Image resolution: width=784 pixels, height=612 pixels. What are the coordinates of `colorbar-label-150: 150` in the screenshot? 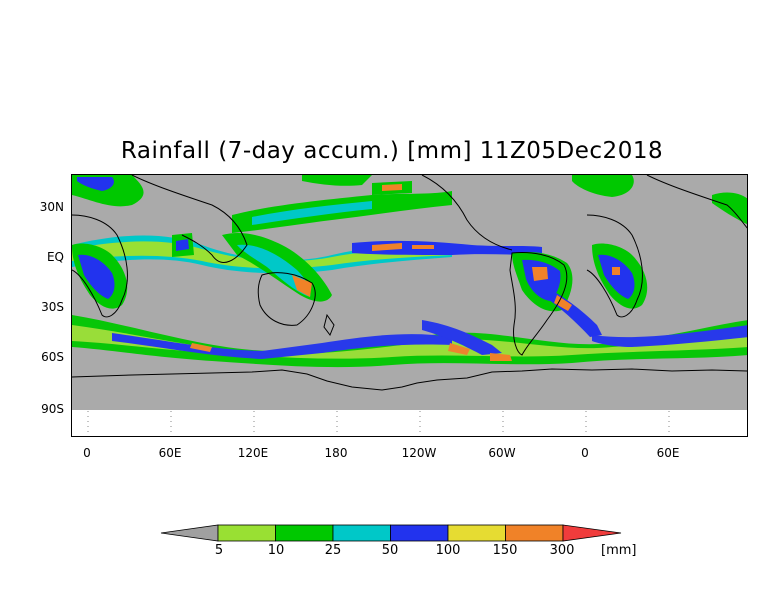 It's located at (505, 550).